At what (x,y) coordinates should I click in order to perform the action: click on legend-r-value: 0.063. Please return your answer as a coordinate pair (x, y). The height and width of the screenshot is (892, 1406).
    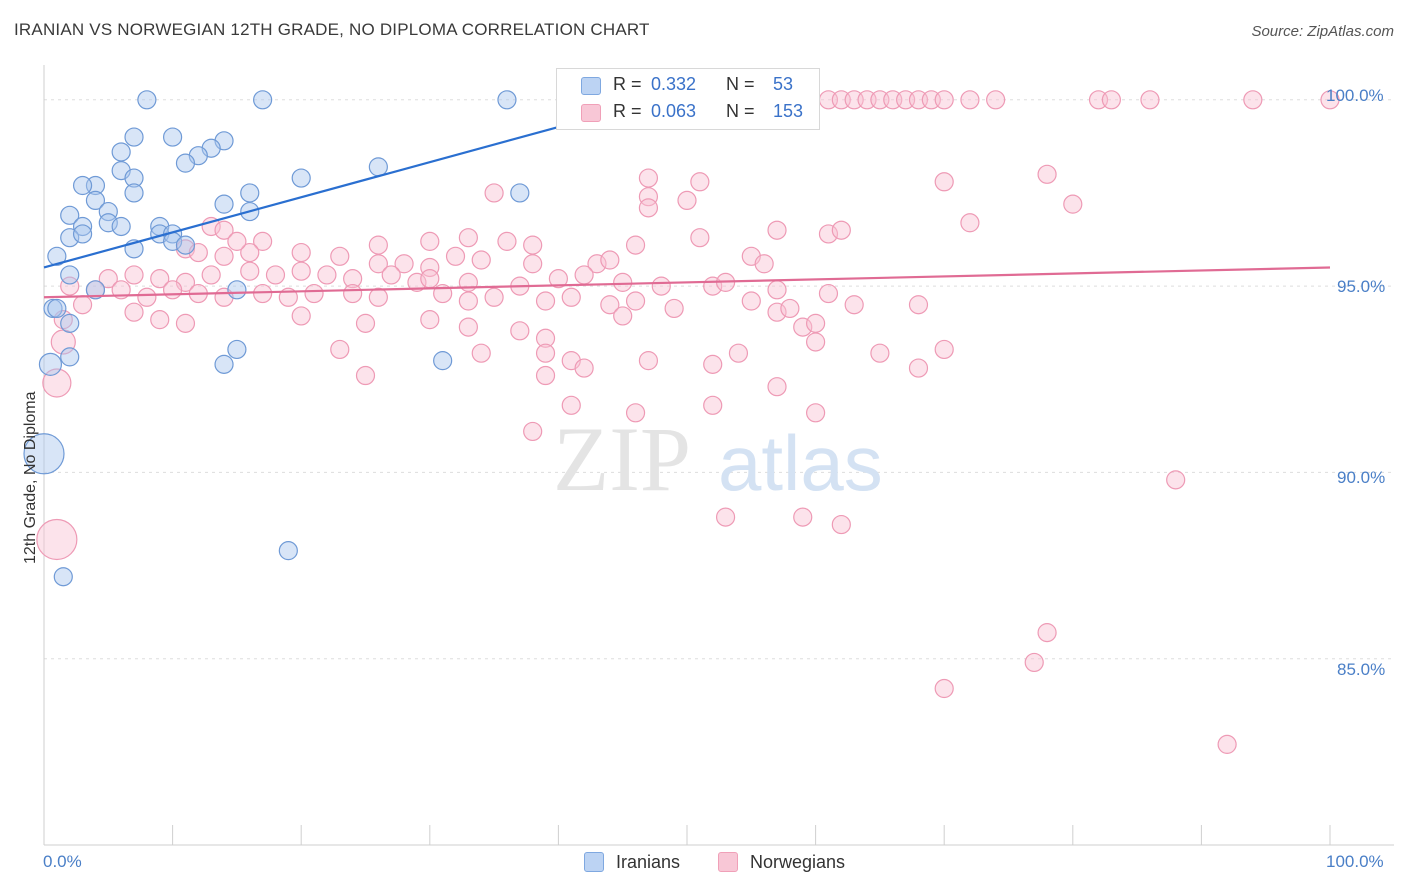
    Looking at the image, I should click on (674, 111).